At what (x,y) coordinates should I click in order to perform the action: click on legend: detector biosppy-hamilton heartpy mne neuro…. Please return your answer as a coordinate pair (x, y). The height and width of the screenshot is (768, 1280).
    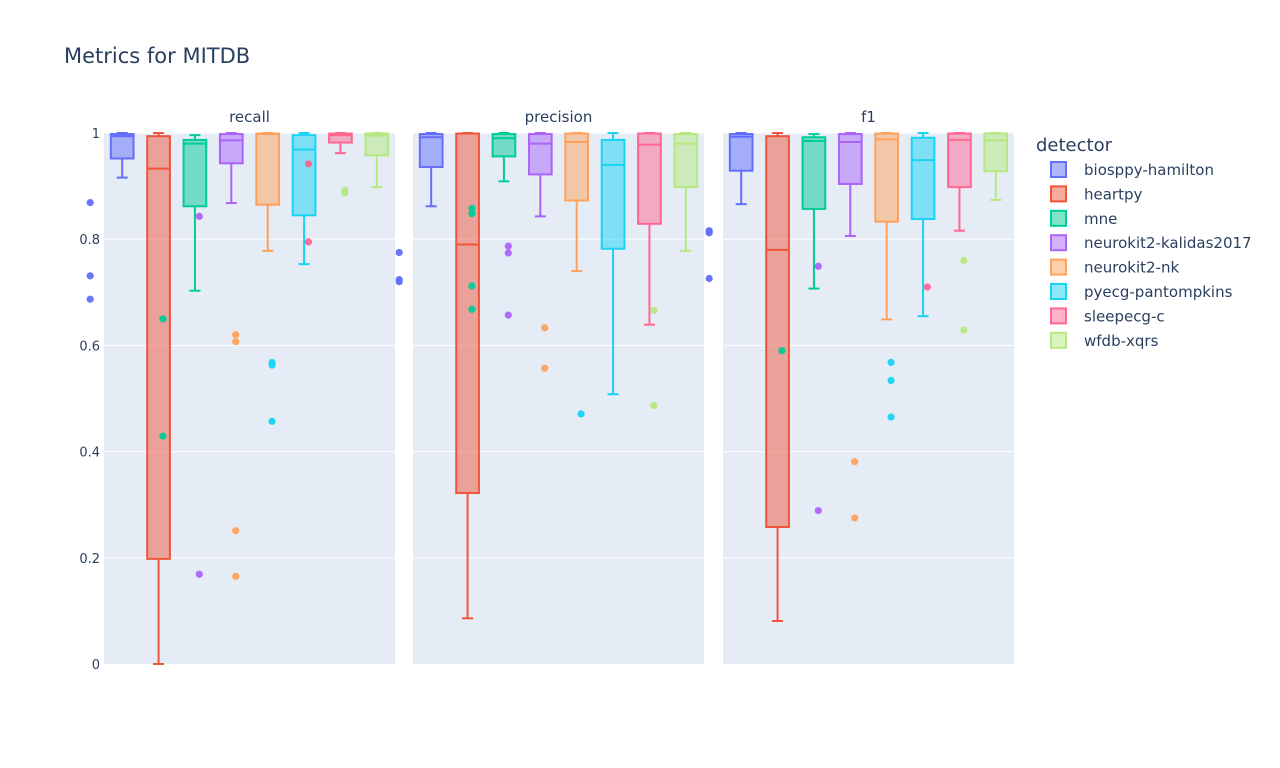
    Looking at the image, I should click on (1144, 242).